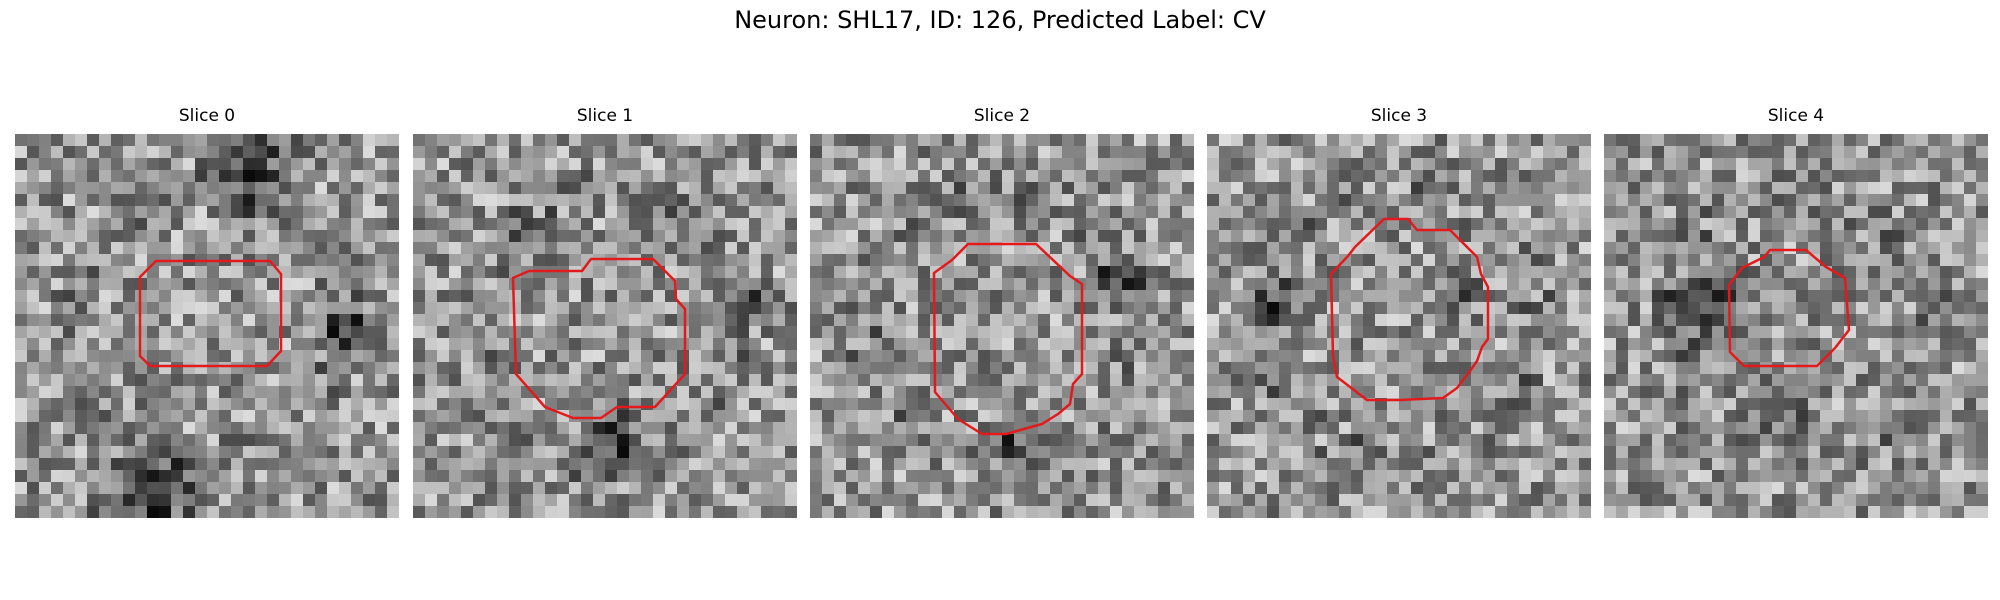 This screenshot has height=600, width=2000. I want to click on slice-title: Slice 4, so click(1796, 116).